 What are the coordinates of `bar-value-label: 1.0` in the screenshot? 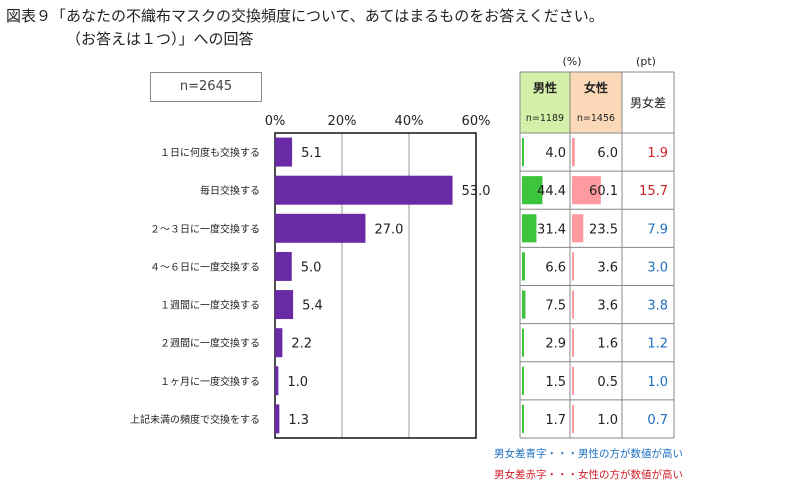 It's located at (297, 382).